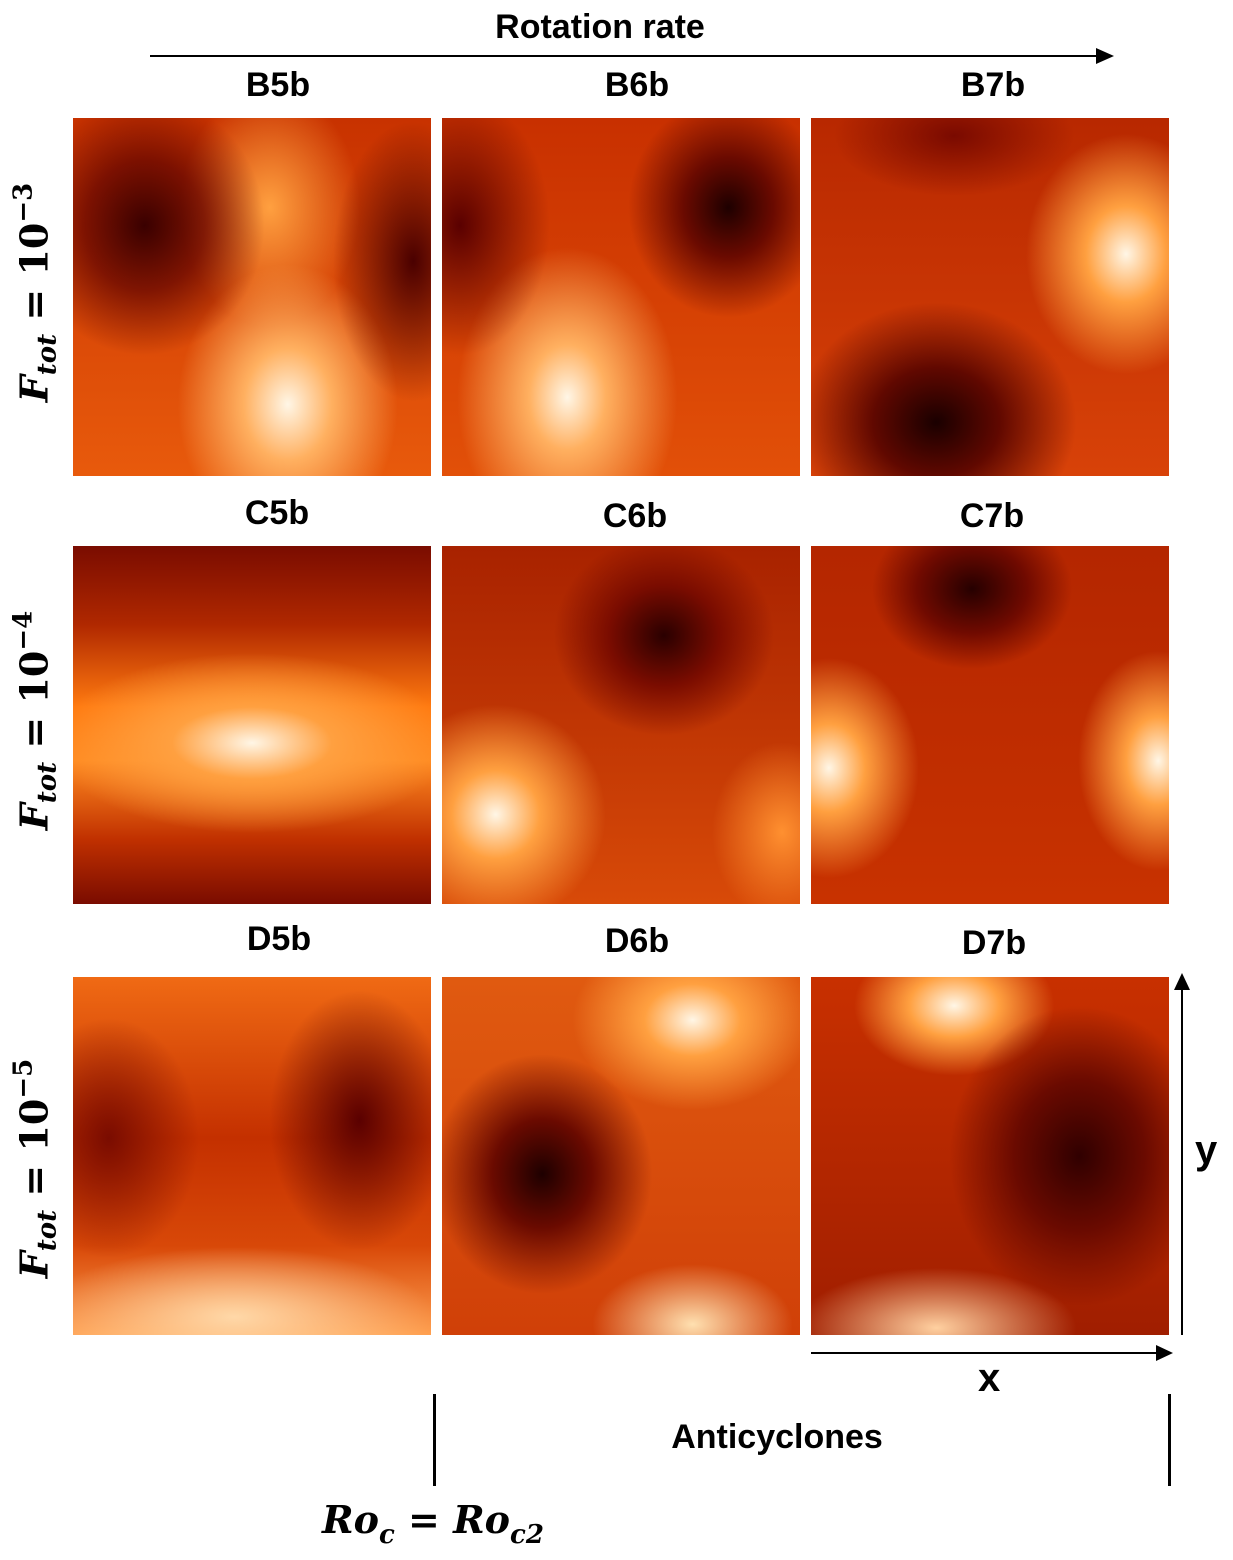 This screenshot has height=1560, width=1233. I want to click on panel-title-c7b: C7b, so click(992, 516).